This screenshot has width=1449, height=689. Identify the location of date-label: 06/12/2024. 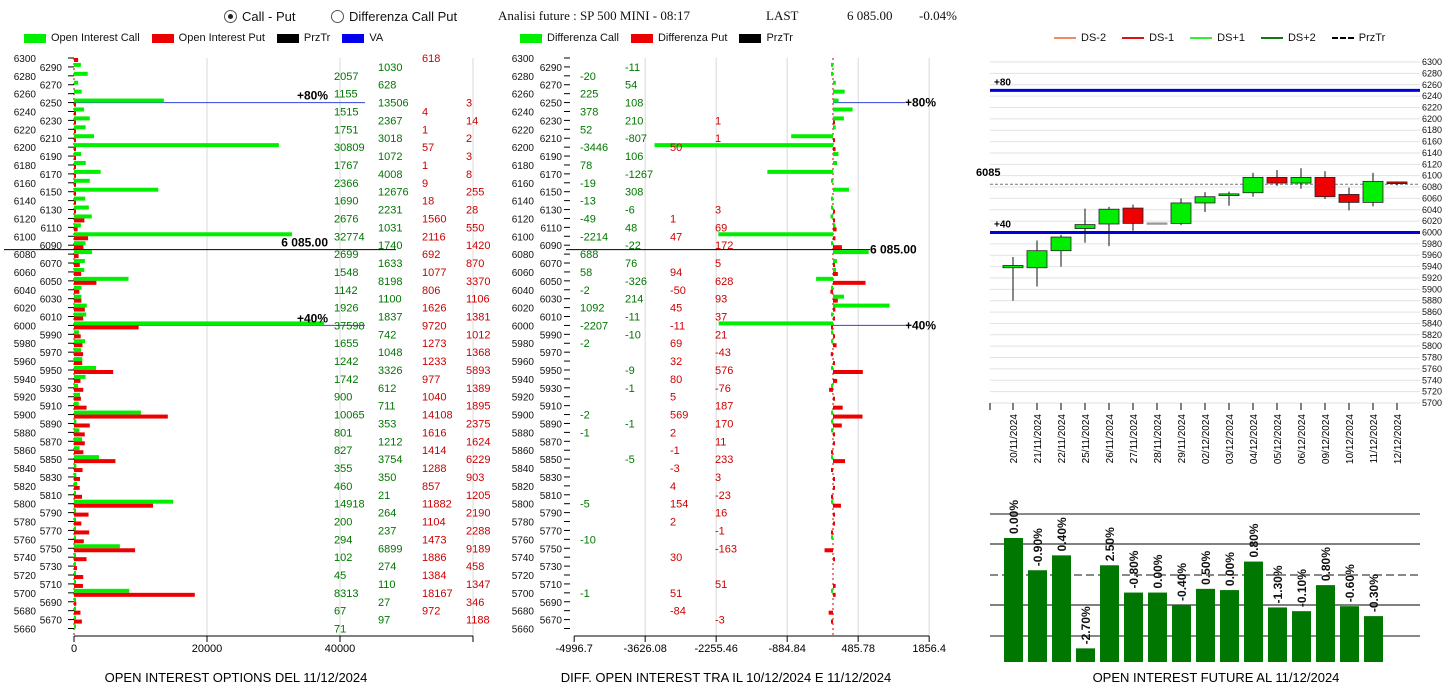
(1302, 439).